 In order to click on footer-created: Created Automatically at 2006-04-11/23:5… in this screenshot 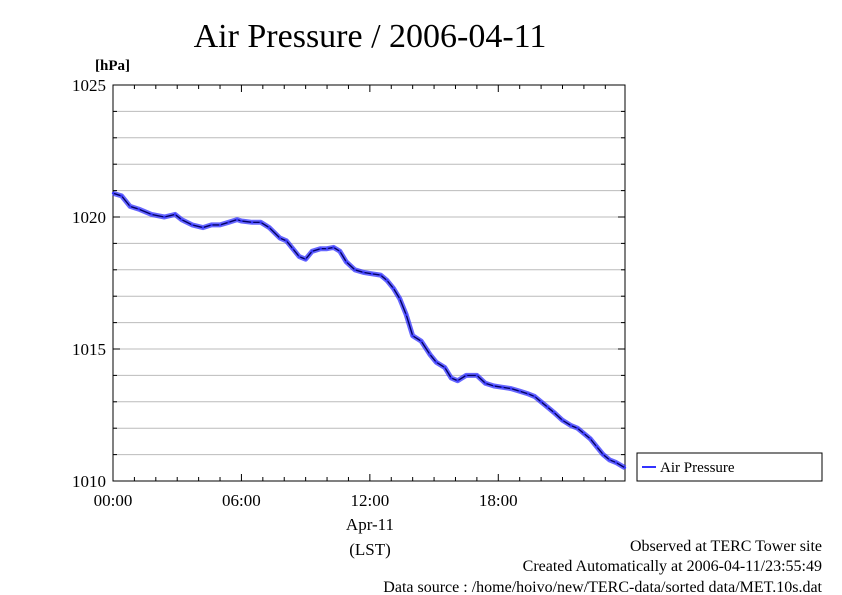, I will do `click(672, 566)`.